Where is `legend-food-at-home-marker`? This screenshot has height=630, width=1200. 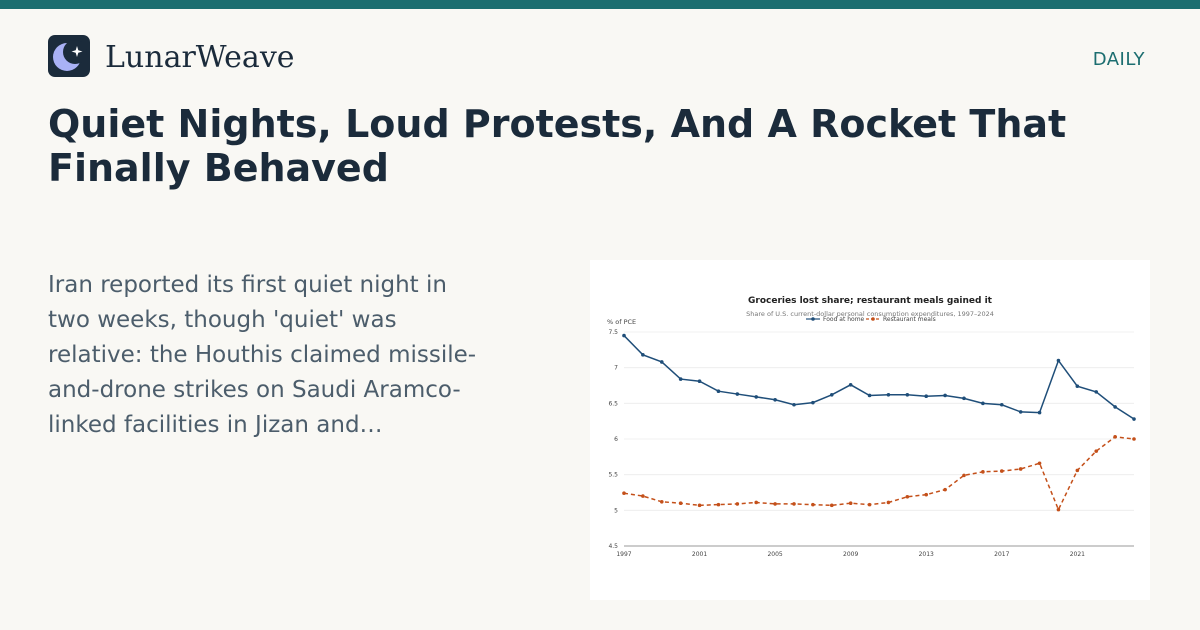
legend-food-at-home-marker is located at coordinates (813, 319).